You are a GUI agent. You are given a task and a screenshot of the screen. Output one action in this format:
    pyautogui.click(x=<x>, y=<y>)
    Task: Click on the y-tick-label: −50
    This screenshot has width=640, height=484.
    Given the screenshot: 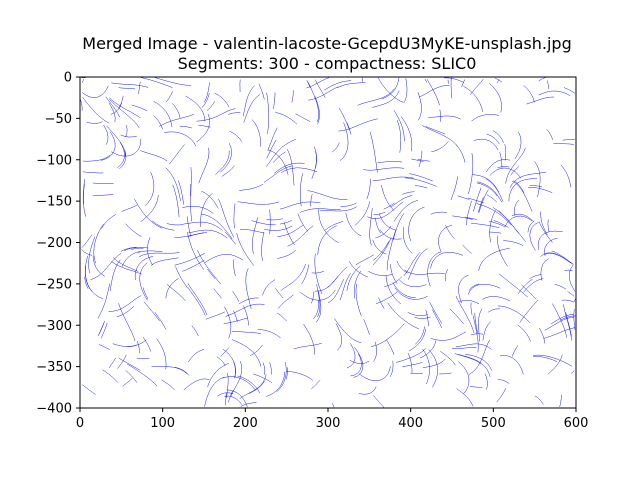 What is the action you would take?
    pyautogui.click(x=58, y=119)
    